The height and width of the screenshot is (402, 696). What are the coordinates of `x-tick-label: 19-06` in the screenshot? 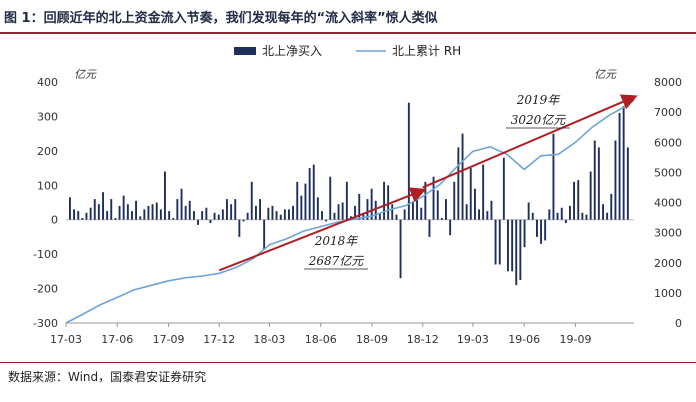 It's located at (524, 339).